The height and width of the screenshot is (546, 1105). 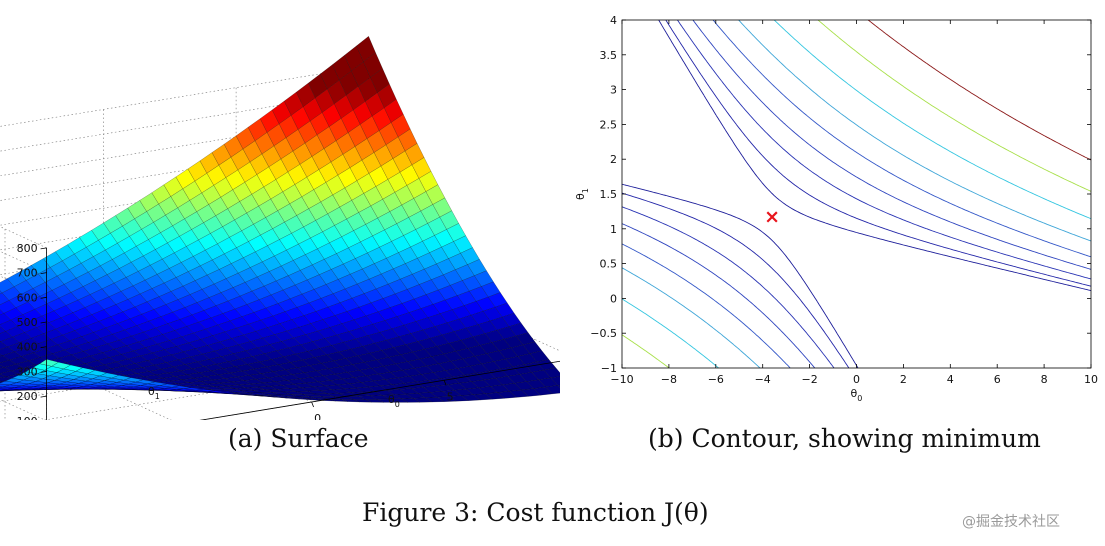 I want to click on surface-y-axis-label: θ1, so click(x=154, y=393).